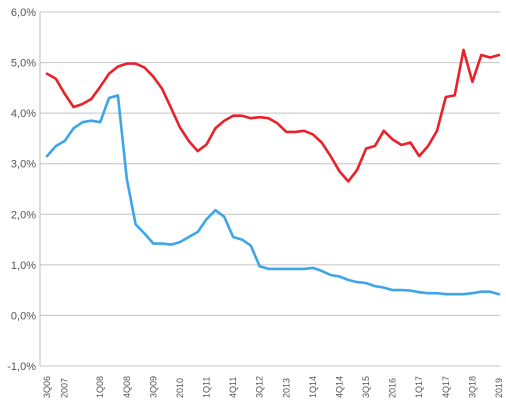 This screenshot has width=506, height=400. Describe the element at coordinates (21, 367) in the screenshot. I see `y-tick-label: -1,0%` at that location.